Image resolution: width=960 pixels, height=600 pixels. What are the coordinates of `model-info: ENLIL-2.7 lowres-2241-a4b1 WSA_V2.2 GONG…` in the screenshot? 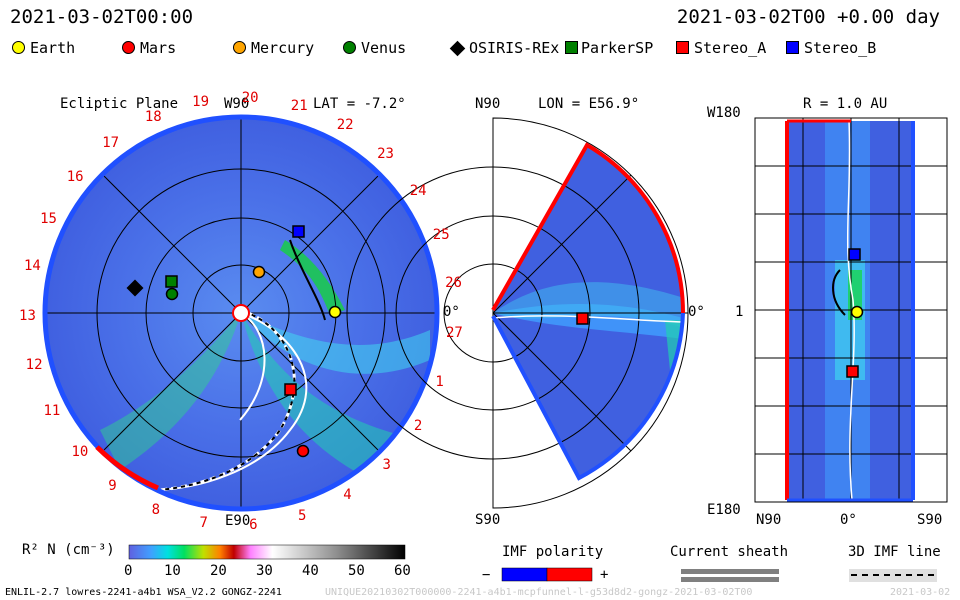 It's located at (143, 592).